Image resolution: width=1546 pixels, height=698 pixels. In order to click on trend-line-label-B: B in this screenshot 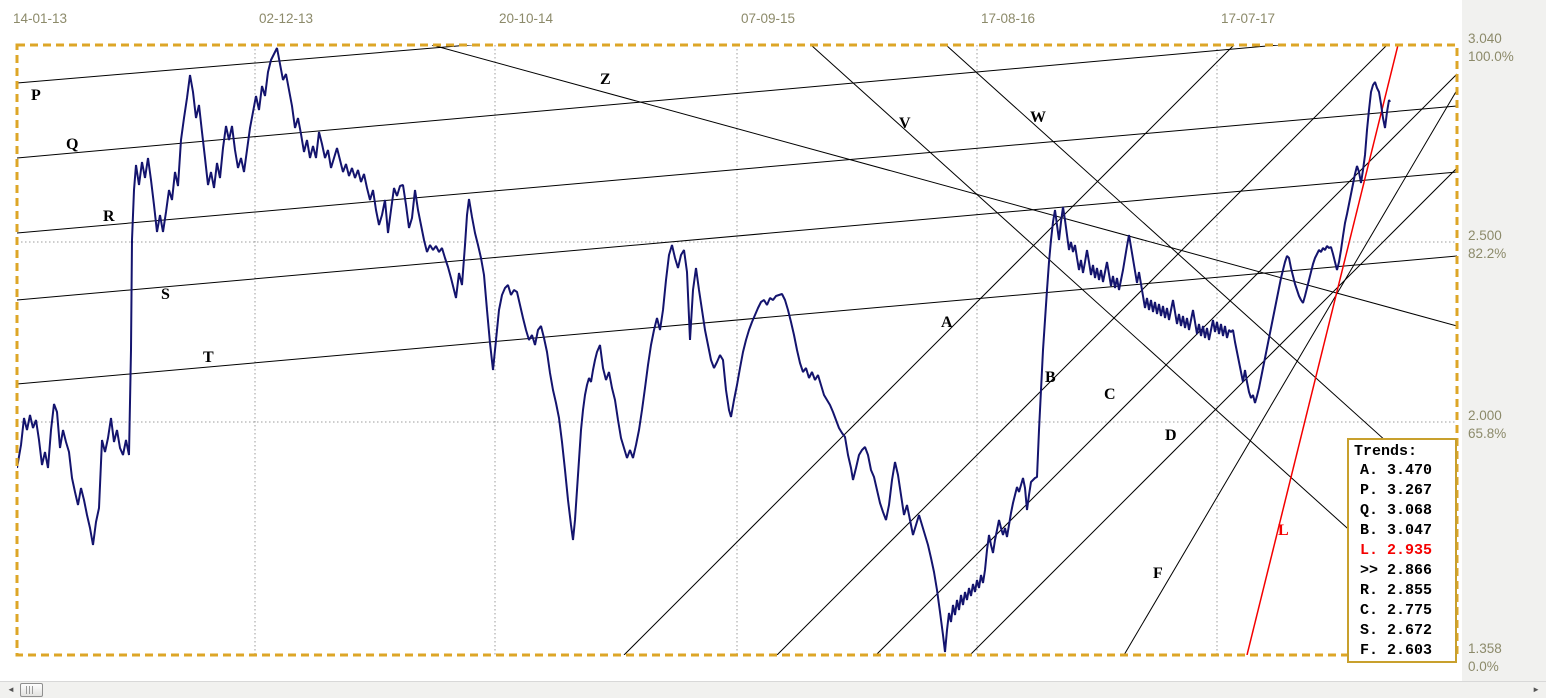, I will do `click(1050, 377)`.